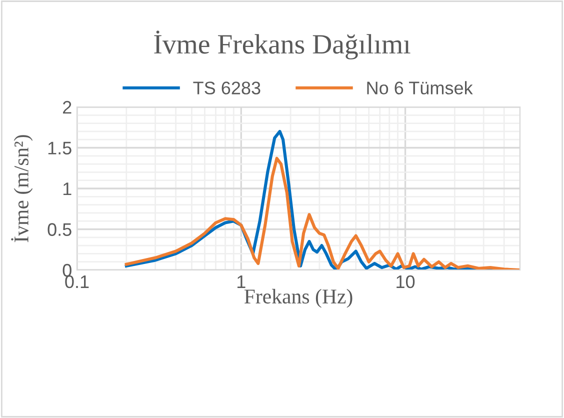  What do you see at coordinates (77, 281) in the screenshot?
I see `x-tick-label: 0.1` at bounding box center [77, 281].